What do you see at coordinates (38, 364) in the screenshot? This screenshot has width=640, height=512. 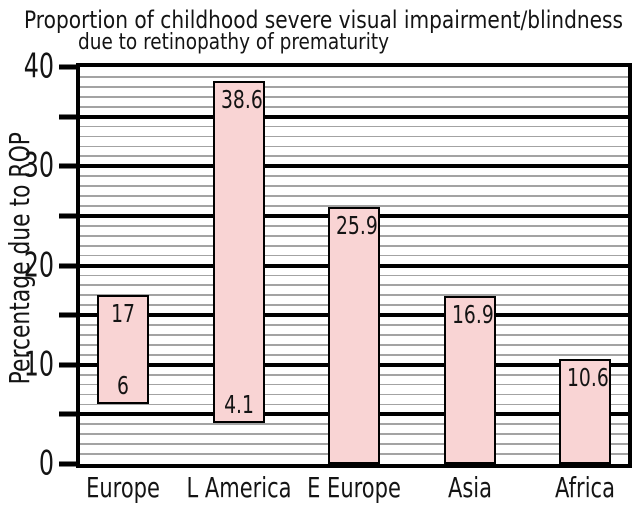 I see `y-tick-label: 10` at bounding box center [38, 364].